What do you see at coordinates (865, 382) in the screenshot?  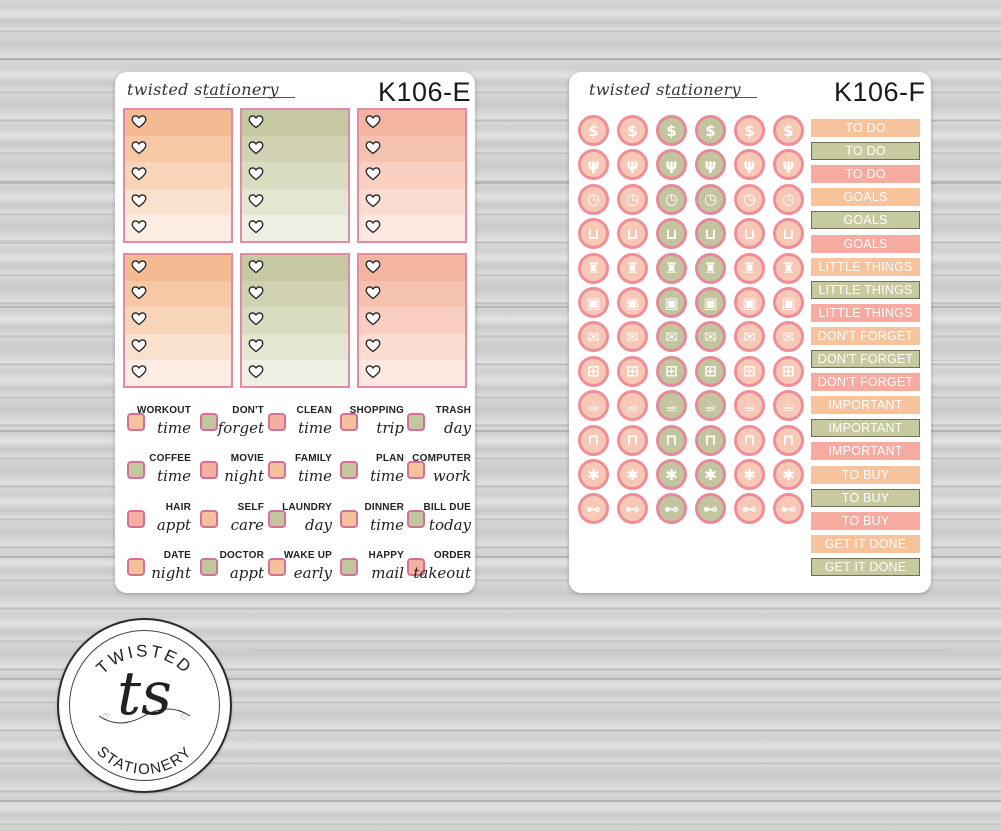 I see `label-strip: DON'T FORGET` at bounding box center [865, 382].